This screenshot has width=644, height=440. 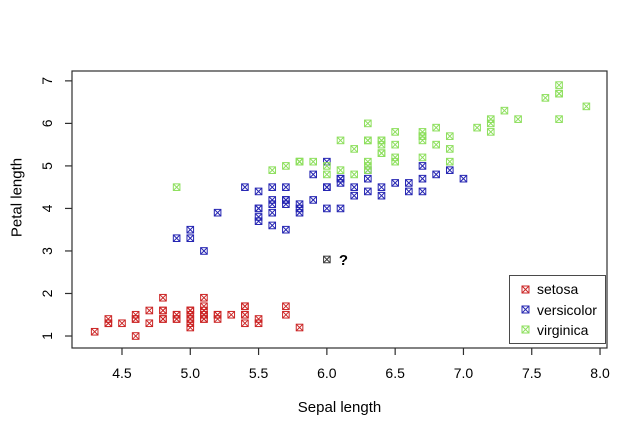 I want to click on x-tick-label: 5.0, so click(x=191, y=373).